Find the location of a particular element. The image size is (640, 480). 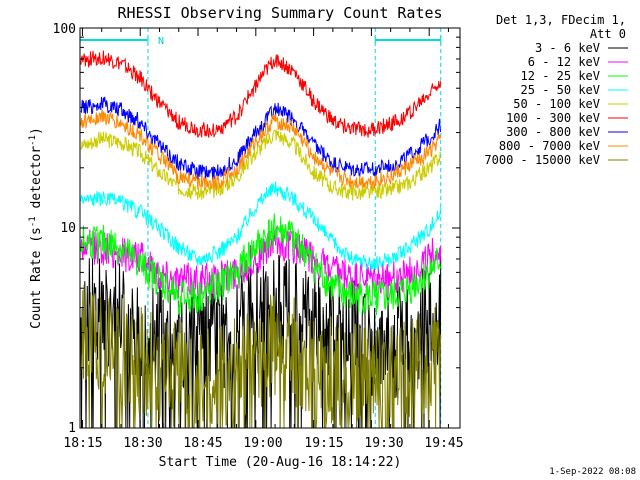

y-tick-labels: 1 10 100 is located at coordinates (64, 229).